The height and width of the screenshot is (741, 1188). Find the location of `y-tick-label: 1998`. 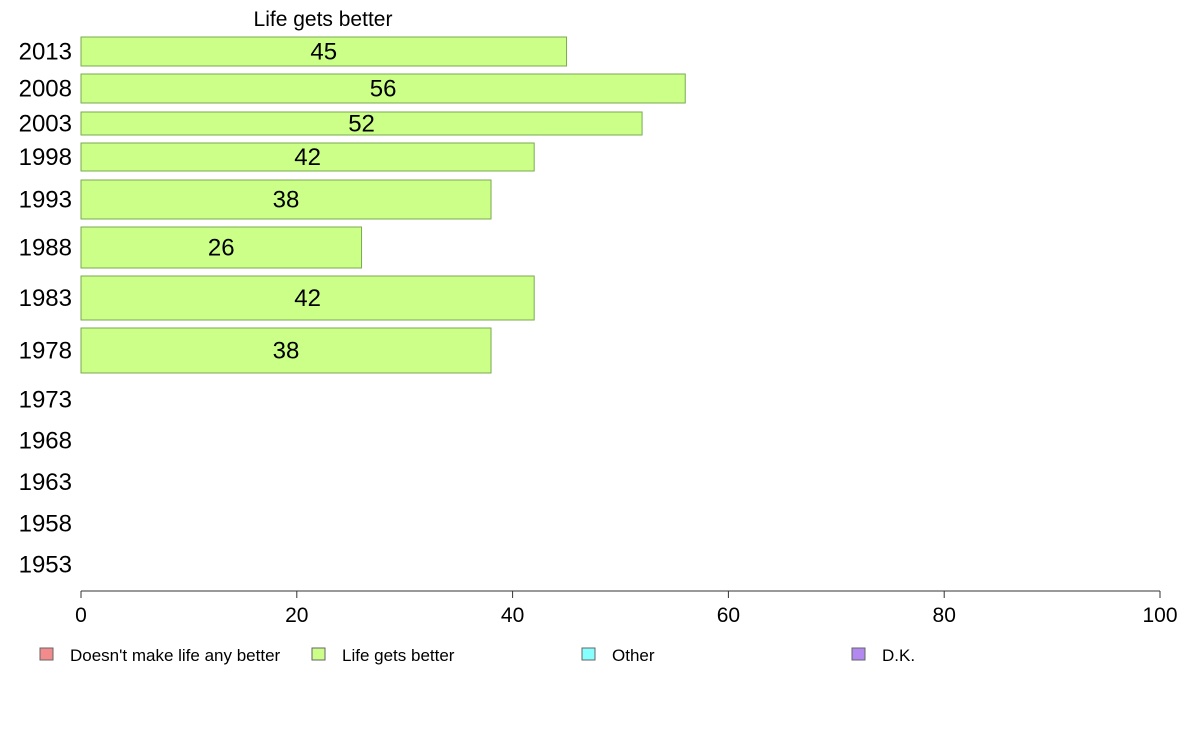

y-tick-label: 1998 is located at coordinates (45, 157).